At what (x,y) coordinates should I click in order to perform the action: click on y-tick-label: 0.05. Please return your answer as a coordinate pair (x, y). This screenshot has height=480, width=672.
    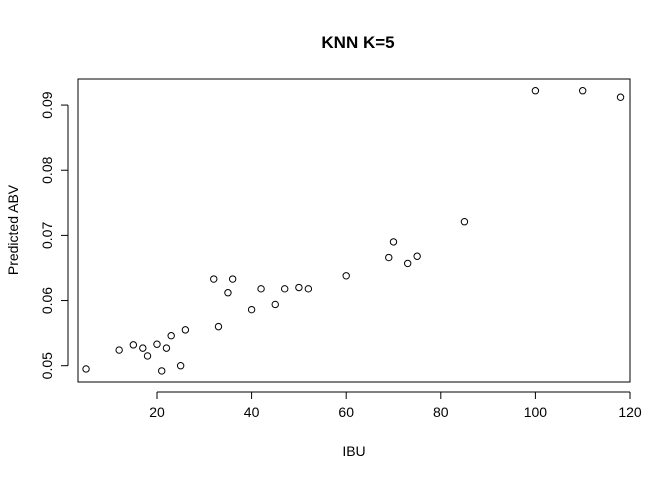
    Looking at the image, I should click on (47, 365).